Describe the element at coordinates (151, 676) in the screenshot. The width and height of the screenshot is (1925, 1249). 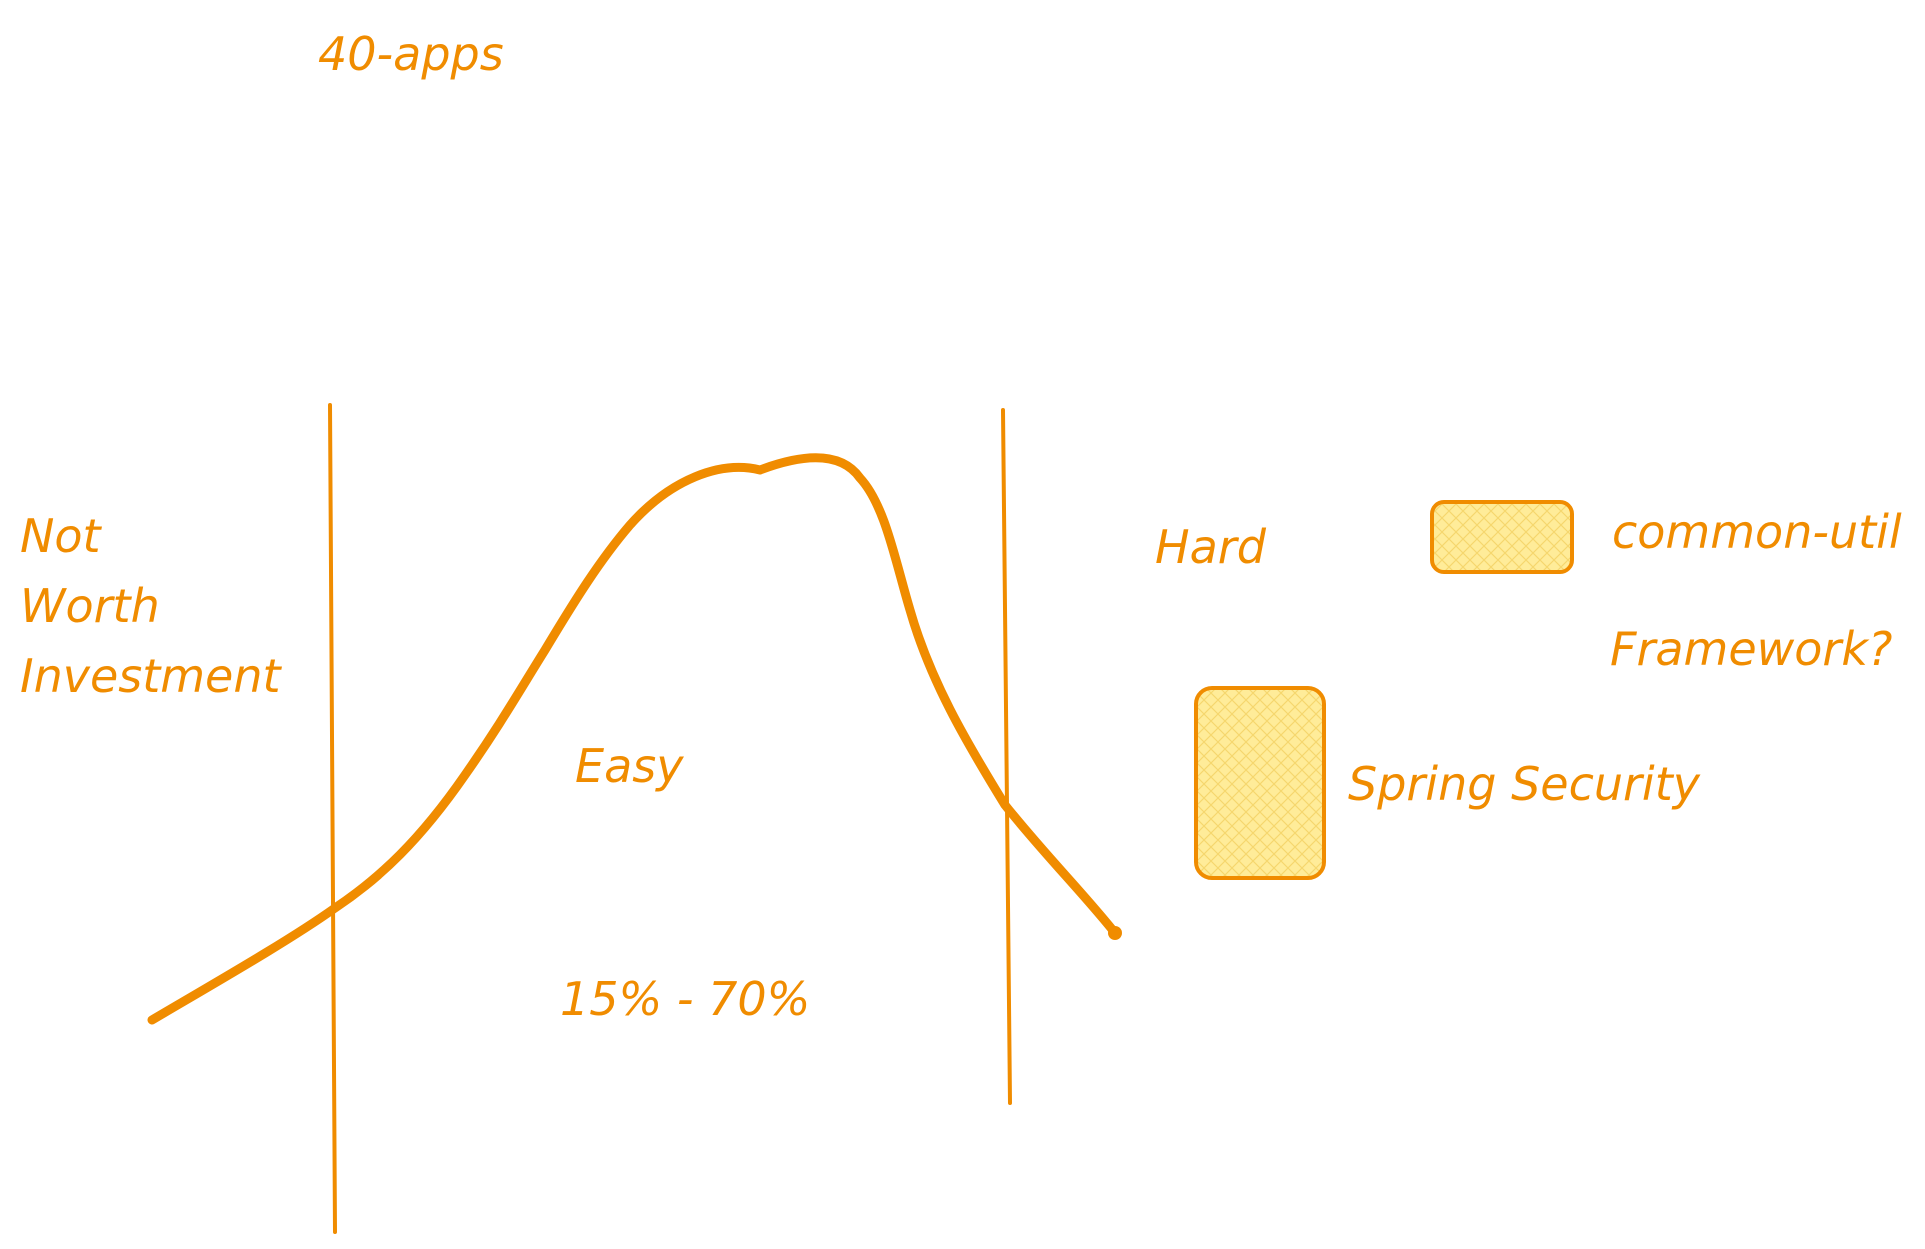
I see `not-worth-label-line3: Investment` at that location.